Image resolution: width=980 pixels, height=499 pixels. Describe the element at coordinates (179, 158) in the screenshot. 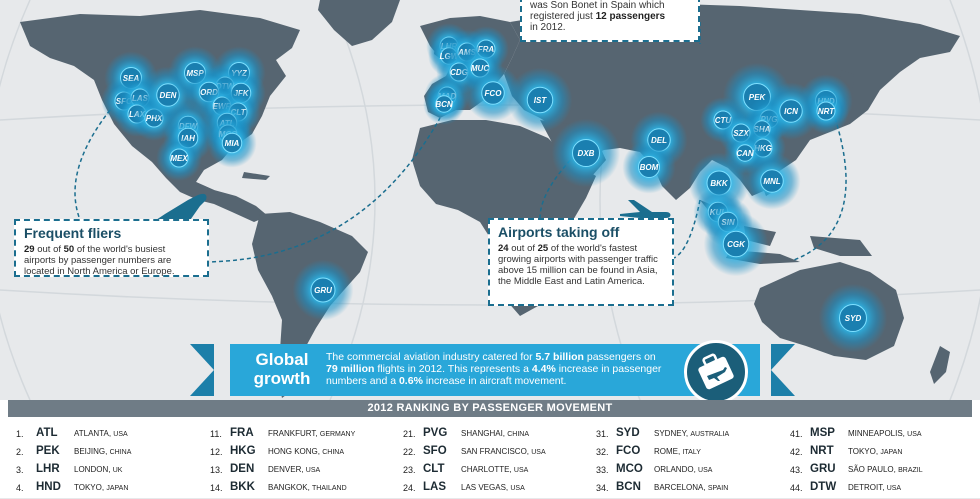

I see `airport-label: MEX` at that location.